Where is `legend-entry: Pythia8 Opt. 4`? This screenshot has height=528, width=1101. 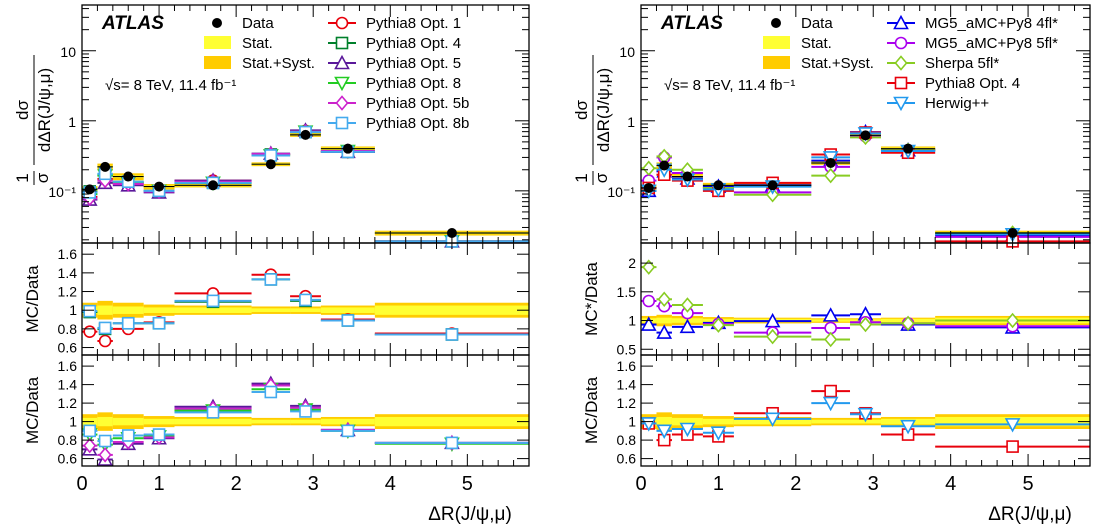
legend-entry: Pythia8 Opt. 4 is located at coordinates (413, 43).